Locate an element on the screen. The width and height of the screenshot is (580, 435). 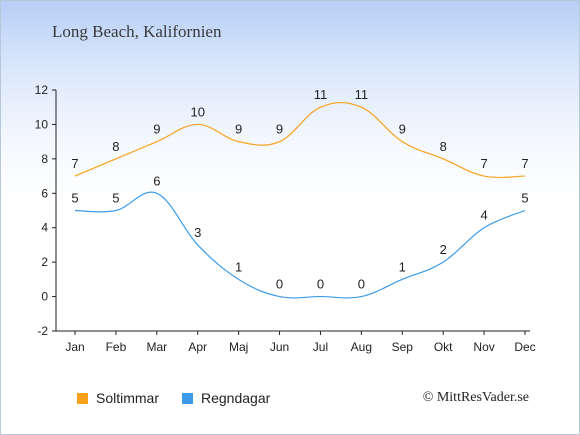
data-label-soltimmar: 10 is located at coordinates (197, 111).